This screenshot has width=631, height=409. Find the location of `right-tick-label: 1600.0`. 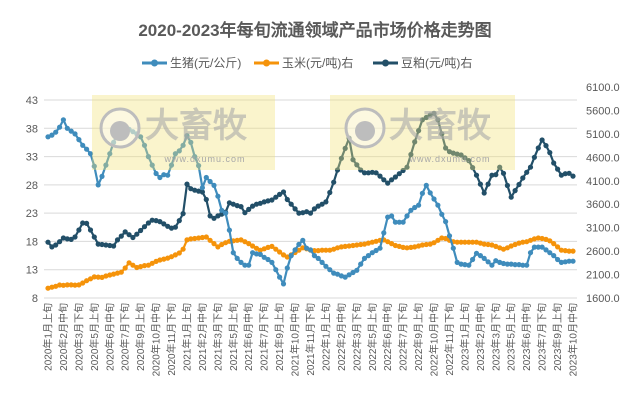

right-tick-label: 1600.0 is located at coordinates (603, 299).